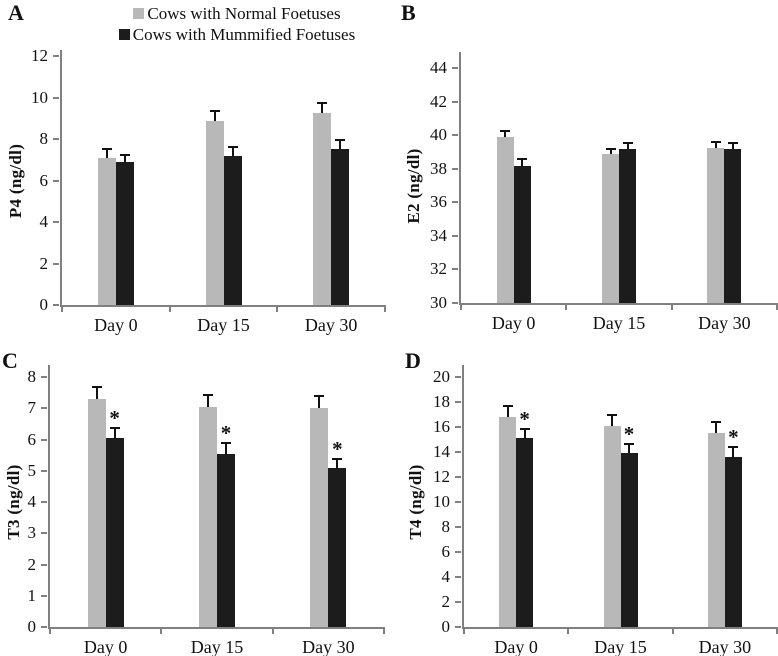 The image size is (778, 656). I want to click on legend-item-label: Cows with Normal Foetuses, so click(244, 13).